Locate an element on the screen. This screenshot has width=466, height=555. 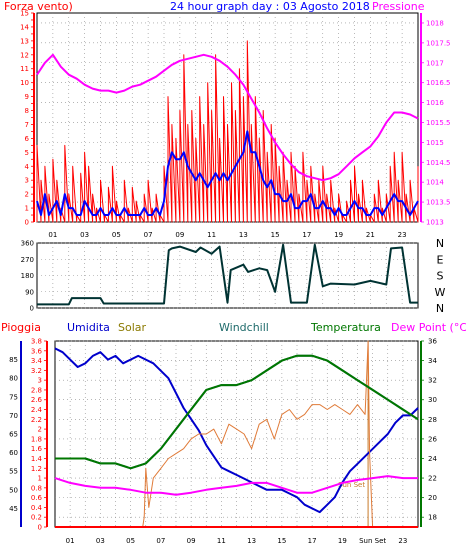
humidity-tick-label: 50 is located at coordinates (13, 490).